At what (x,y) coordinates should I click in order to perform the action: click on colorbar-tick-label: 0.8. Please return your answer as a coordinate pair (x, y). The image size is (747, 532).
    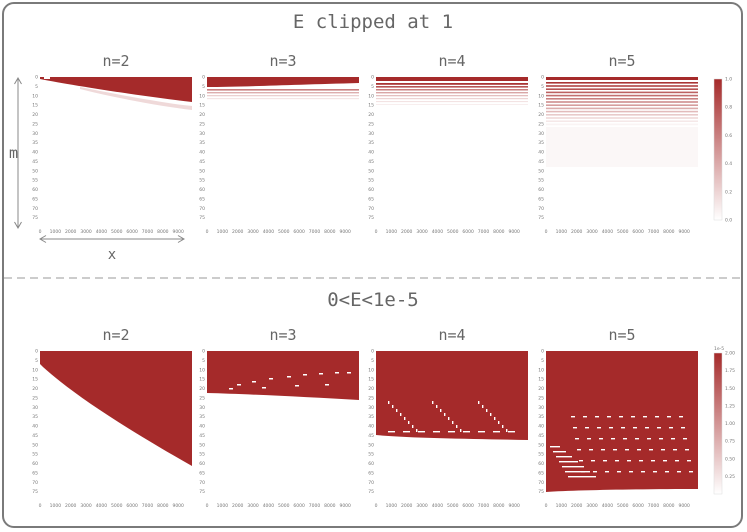
    Looking at the image, I should click on (728, 108).